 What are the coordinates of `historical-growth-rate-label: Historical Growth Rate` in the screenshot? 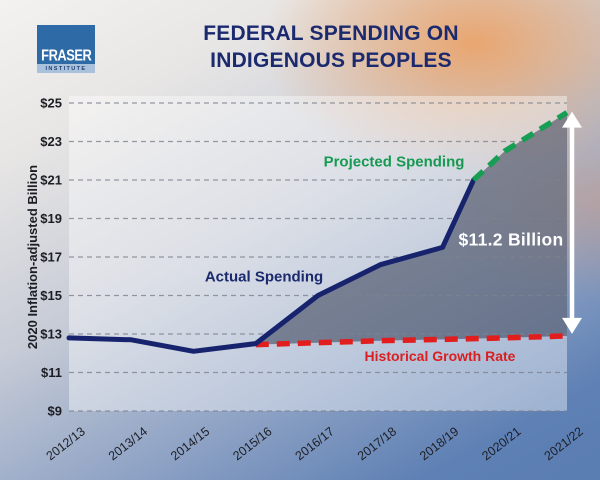 It's located at (440, 356).